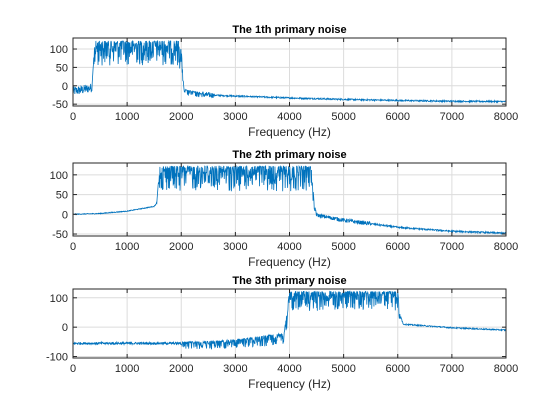 The image size is (560, 420). What do you see at coordinates (289, 281) in the screenshot?
I see `chart-title: The 3th primary noise` at bounding box center [289, 281].